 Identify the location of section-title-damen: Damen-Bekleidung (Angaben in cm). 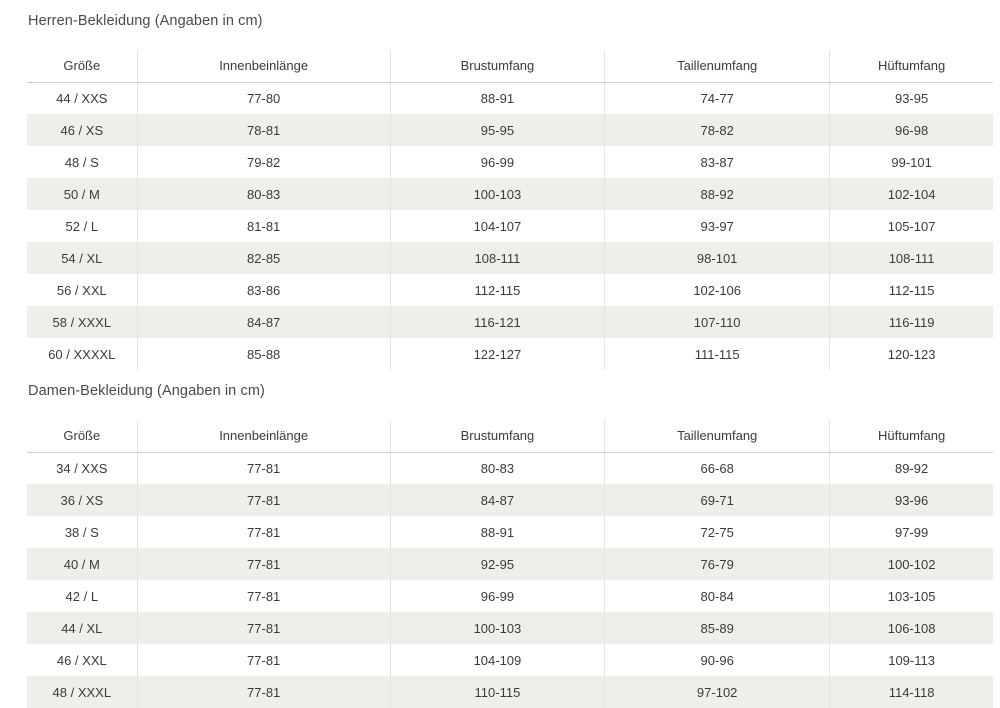
(146, 391).